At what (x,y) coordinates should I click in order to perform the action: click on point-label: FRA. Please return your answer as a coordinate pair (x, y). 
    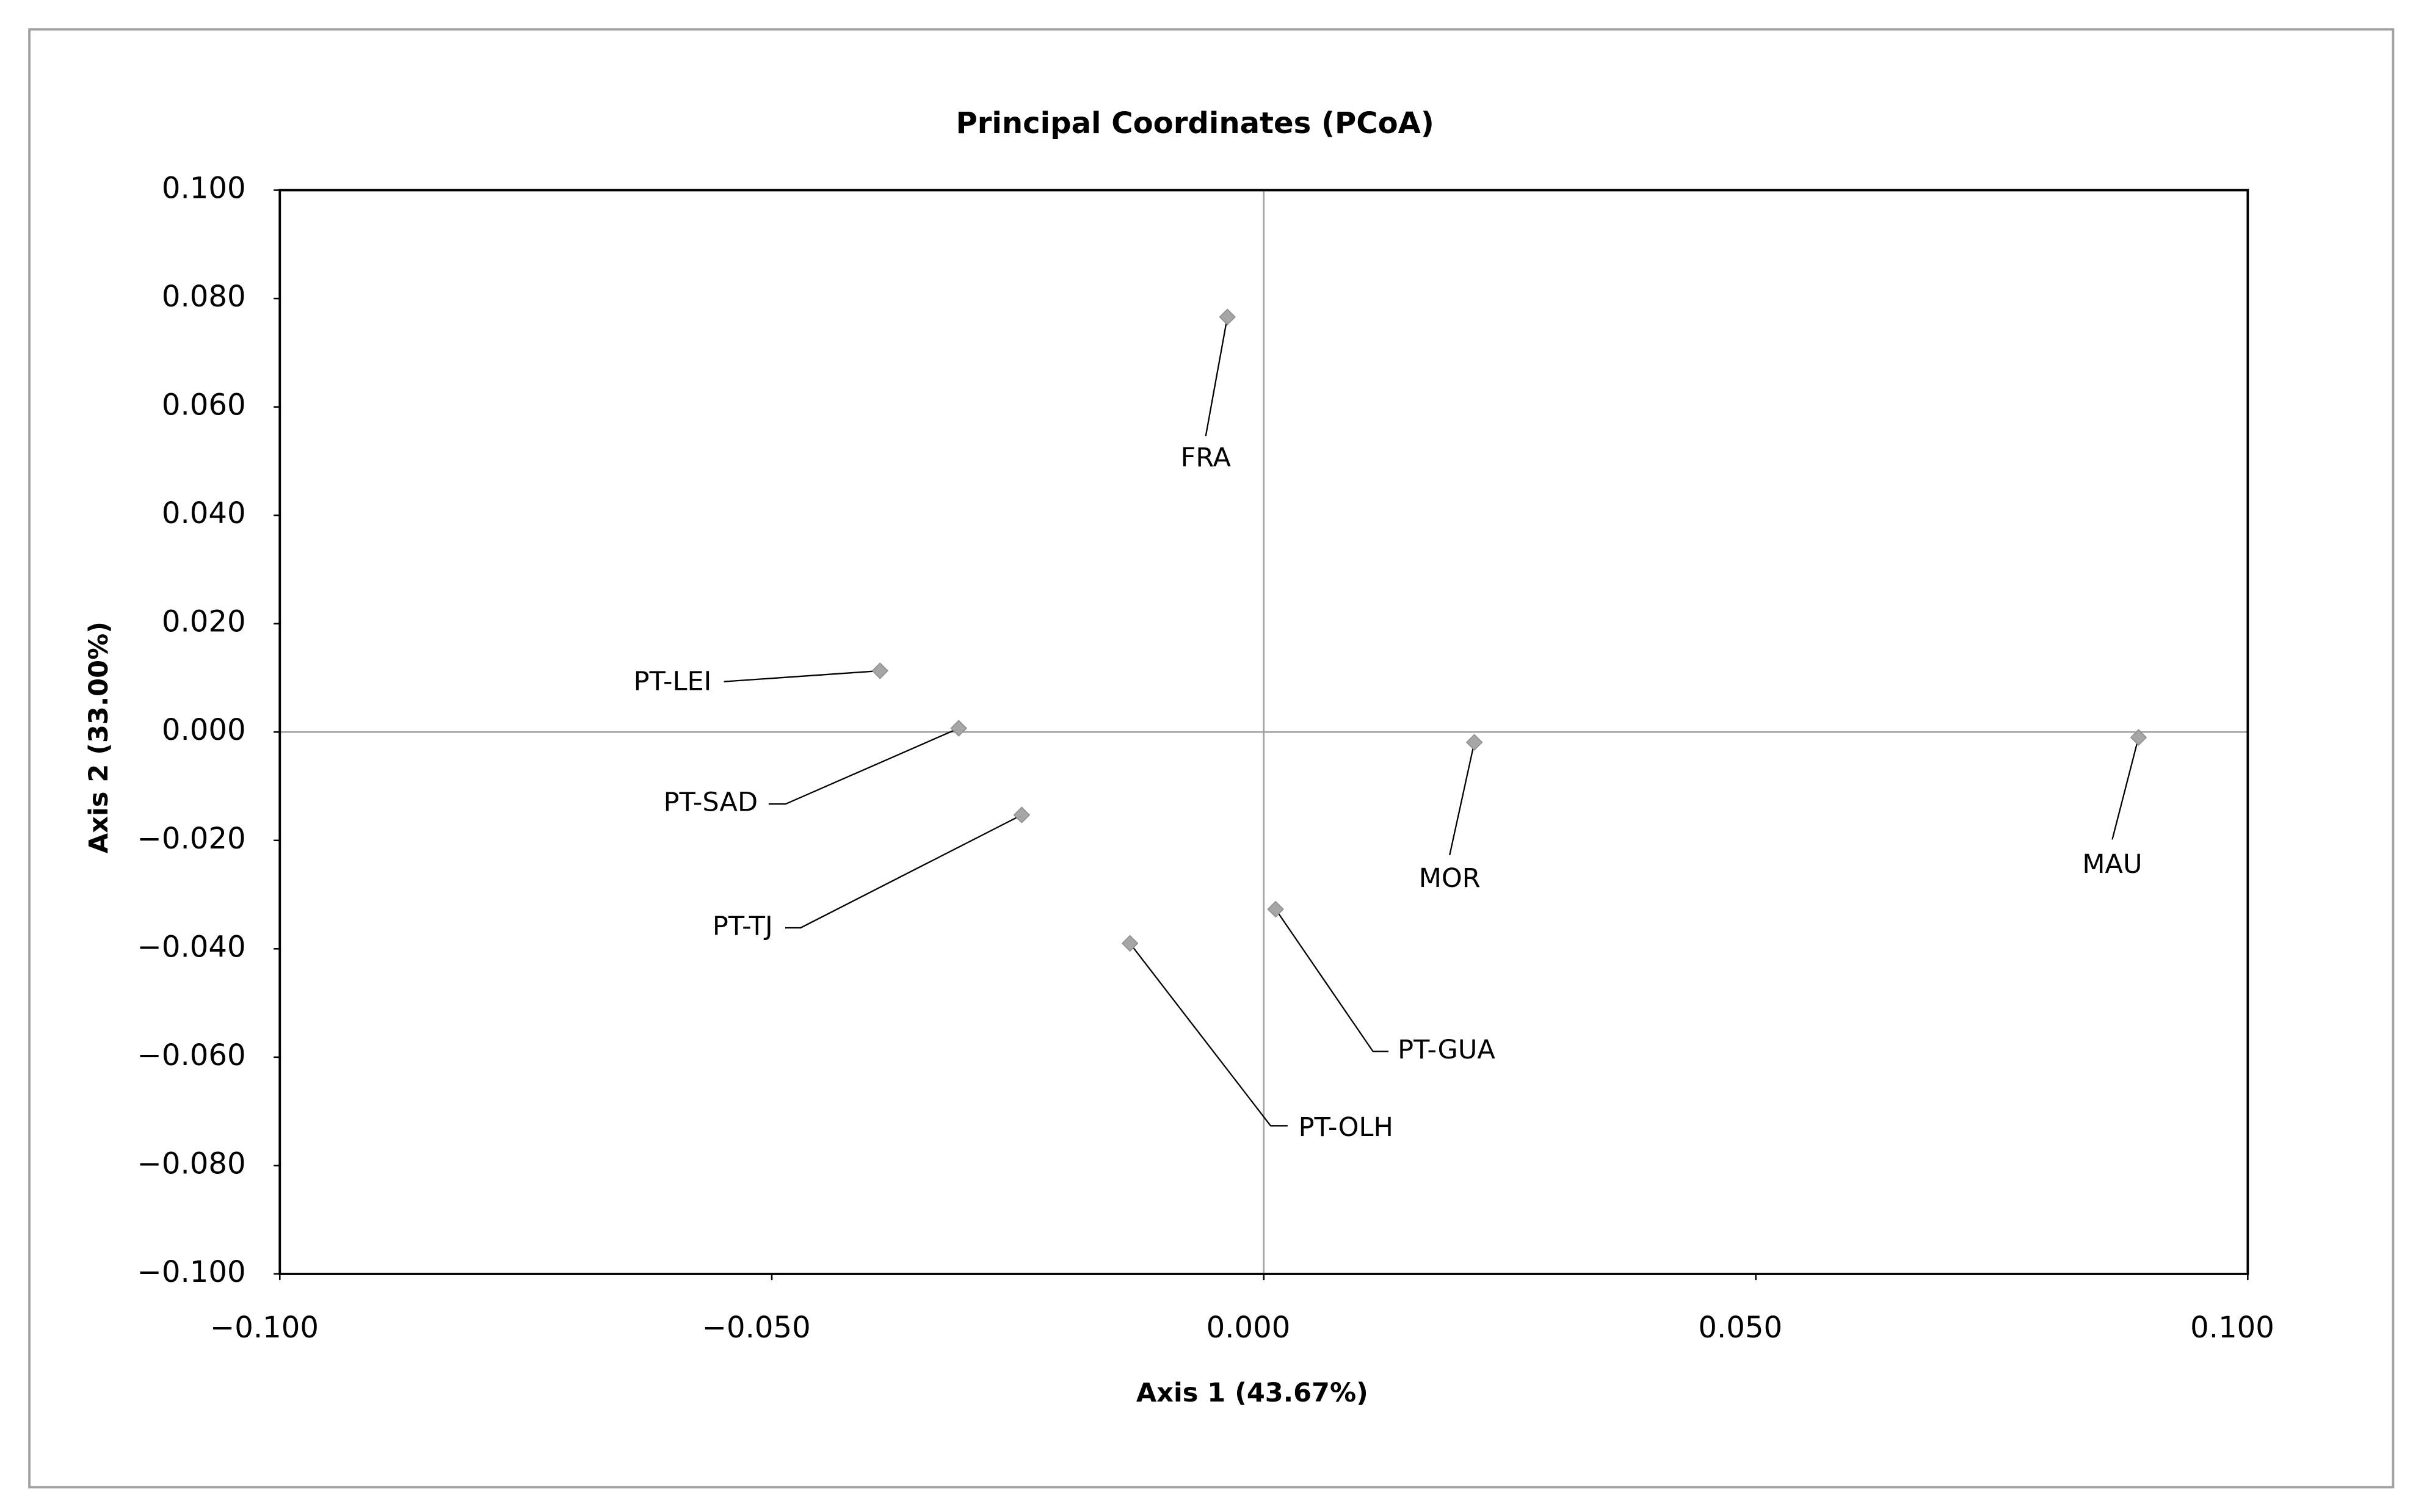
    Looking at the image, I should click on (1206, 458).